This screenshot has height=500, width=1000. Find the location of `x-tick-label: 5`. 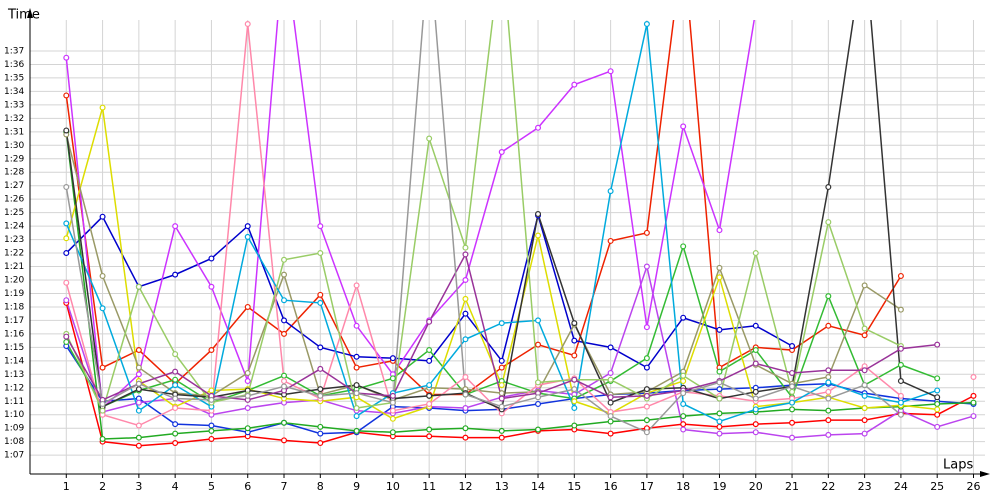

x-tick-label: 5 is located at coordinates (211, 486).